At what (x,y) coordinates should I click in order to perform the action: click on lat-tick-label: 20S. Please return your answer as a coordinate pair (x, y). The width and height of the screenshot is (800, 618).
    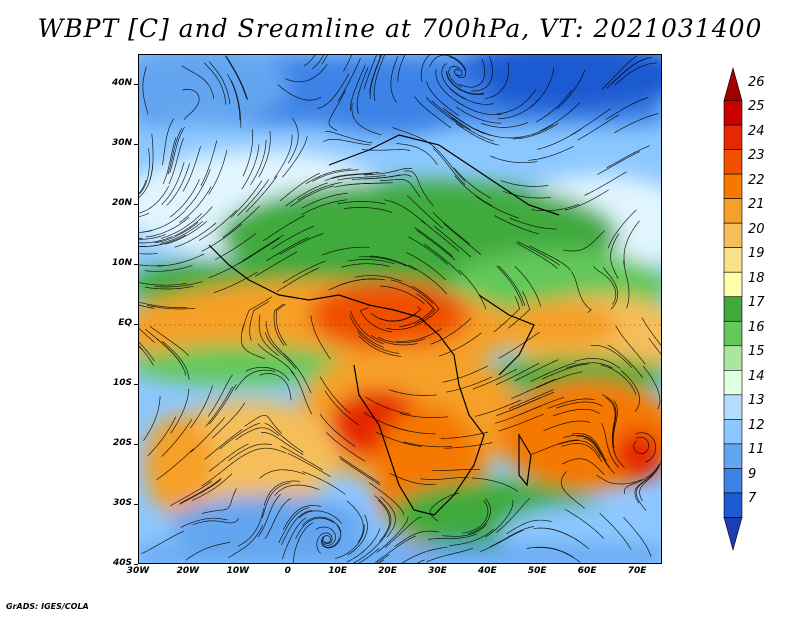
    Looking at the image, I should click on (122, 443).